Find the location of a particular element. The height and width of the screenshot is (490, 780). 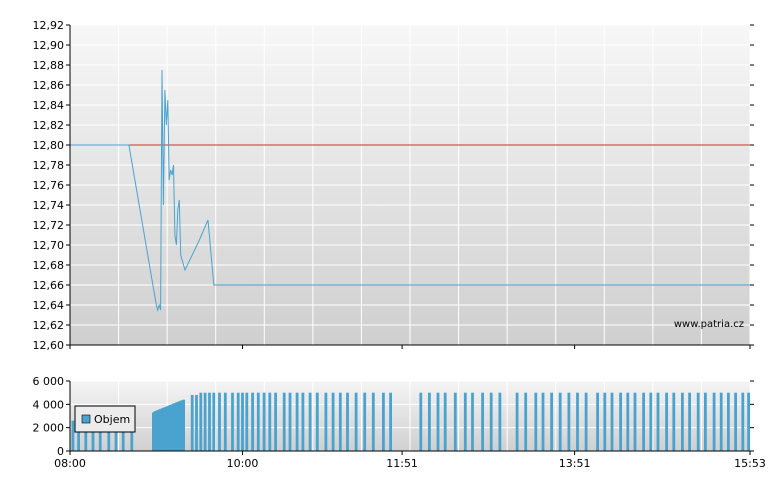

x-tick-label: 15:53 is located at coordinates (750, 463).